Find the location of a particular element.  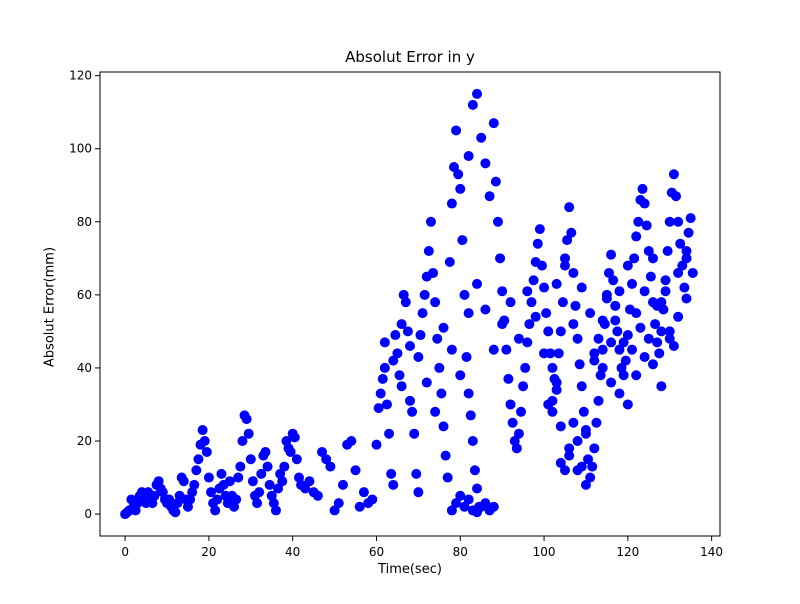

x-tick-label: 20 is located at coordinates (208, 552).